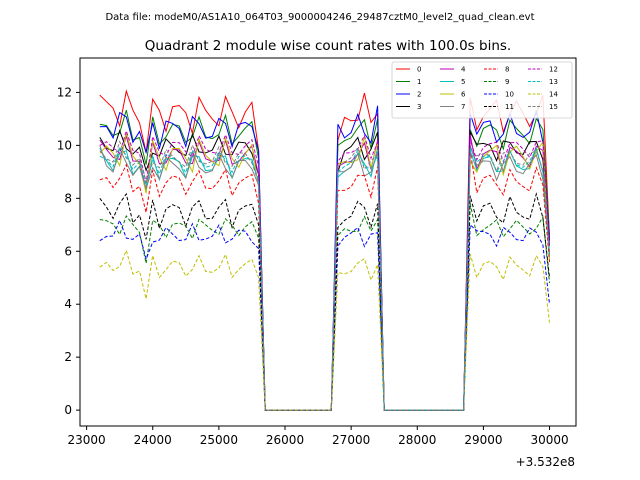 The image size is (640, 480). Describe the element at coordinates (553, 95) in the screenshot. I see `legend-label: 14` at that location.